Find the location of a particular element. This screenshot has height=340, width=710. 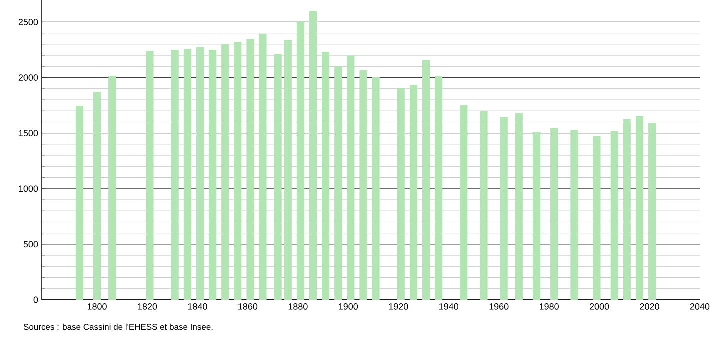

x-tick-label: 1940 is located at coordinates (449, 307).